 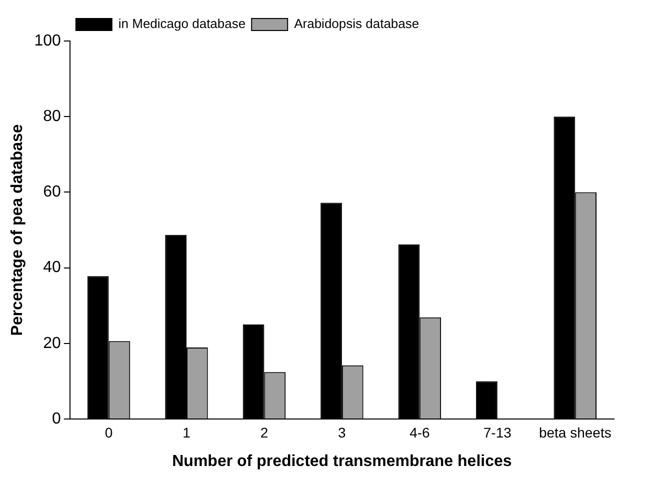 What do you see at coordinates (264, 432) in the screenshot?
I see `x-tick-label: 2` at bounding box center [264, 432].